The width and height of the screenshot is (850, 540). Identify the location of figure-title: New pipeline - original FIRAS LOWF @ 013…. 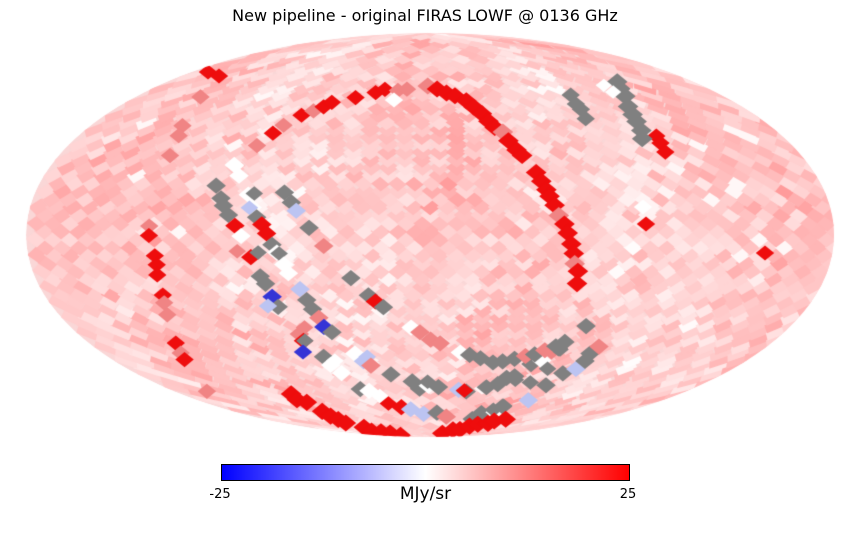
(425, 15).